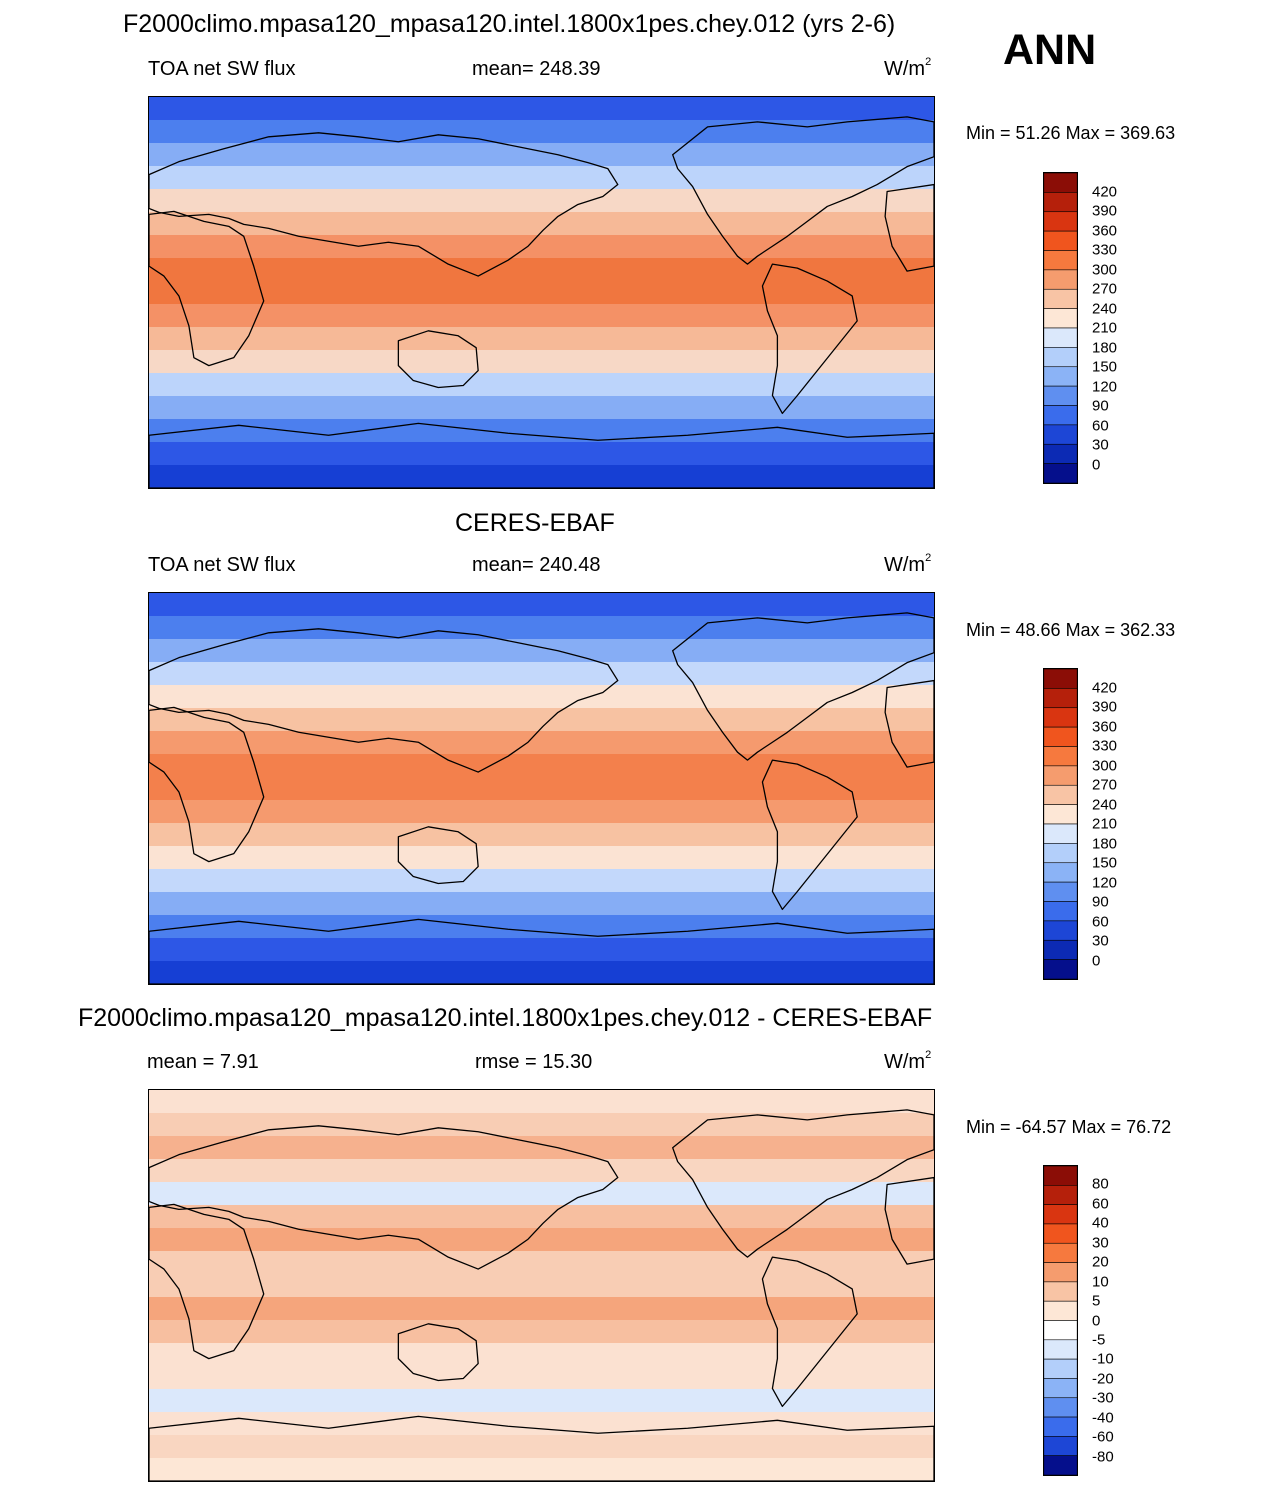 This screenshot has width=1285, height=1490. What do you see at coordinates (1105, 843) in the screenshot?
I see `colorbar-tick-label: 180` at bounding box center [1105, 843].